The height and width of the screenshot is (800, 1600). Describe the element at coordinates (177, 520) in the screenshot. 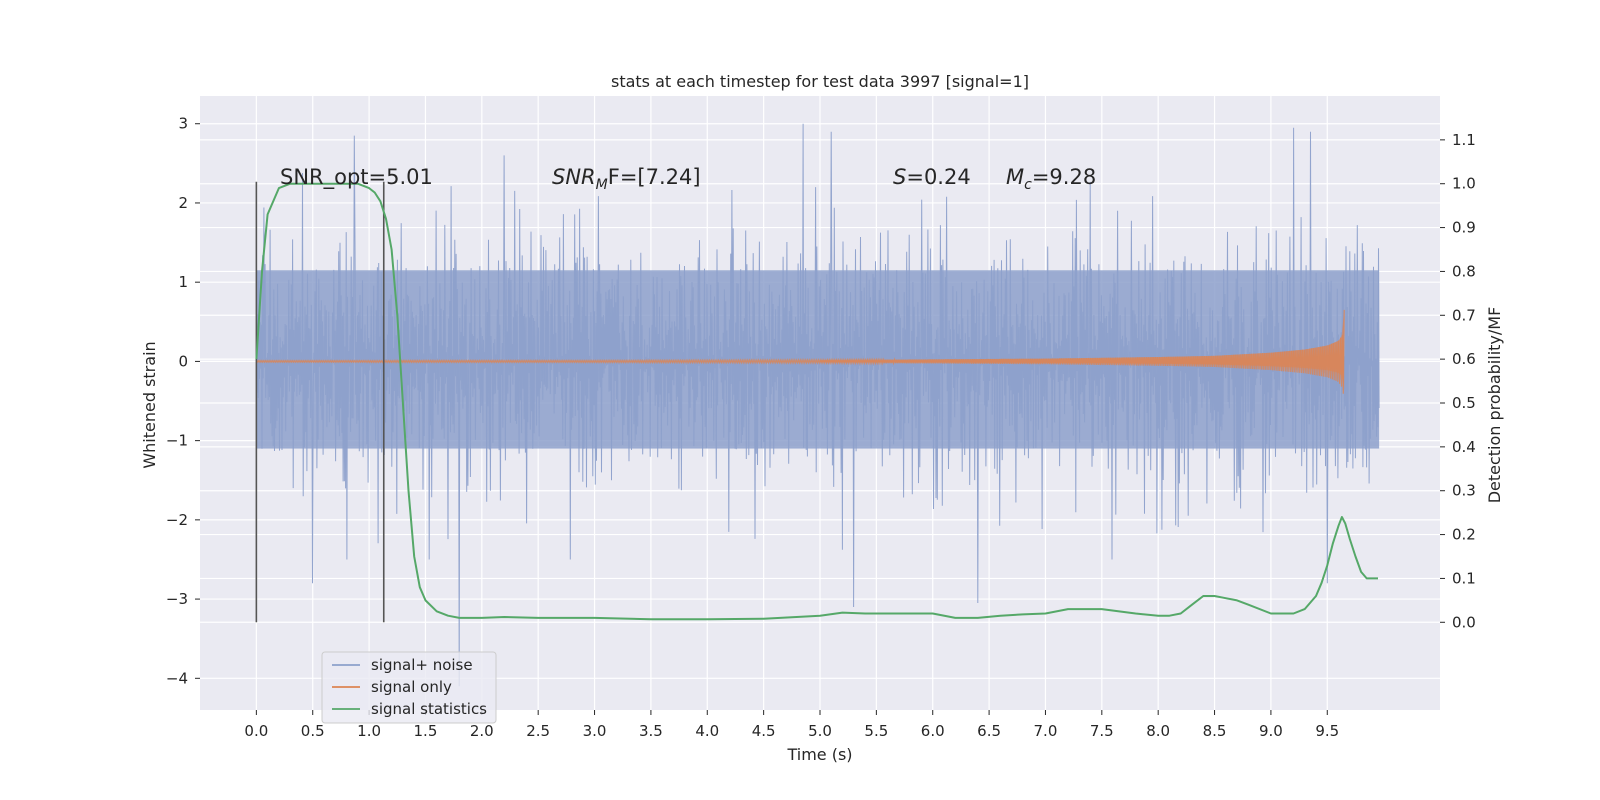

I see `y-tick-label: −2` at that location.